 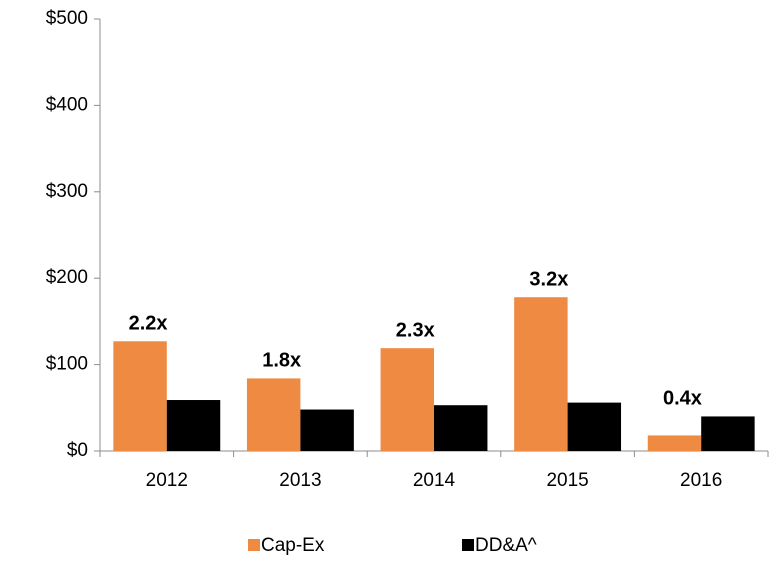 What do you see at coordinates (682, 399) in the screenshot?
I see `bar-annotation: 0.4x` at bounding box center [682, 399].